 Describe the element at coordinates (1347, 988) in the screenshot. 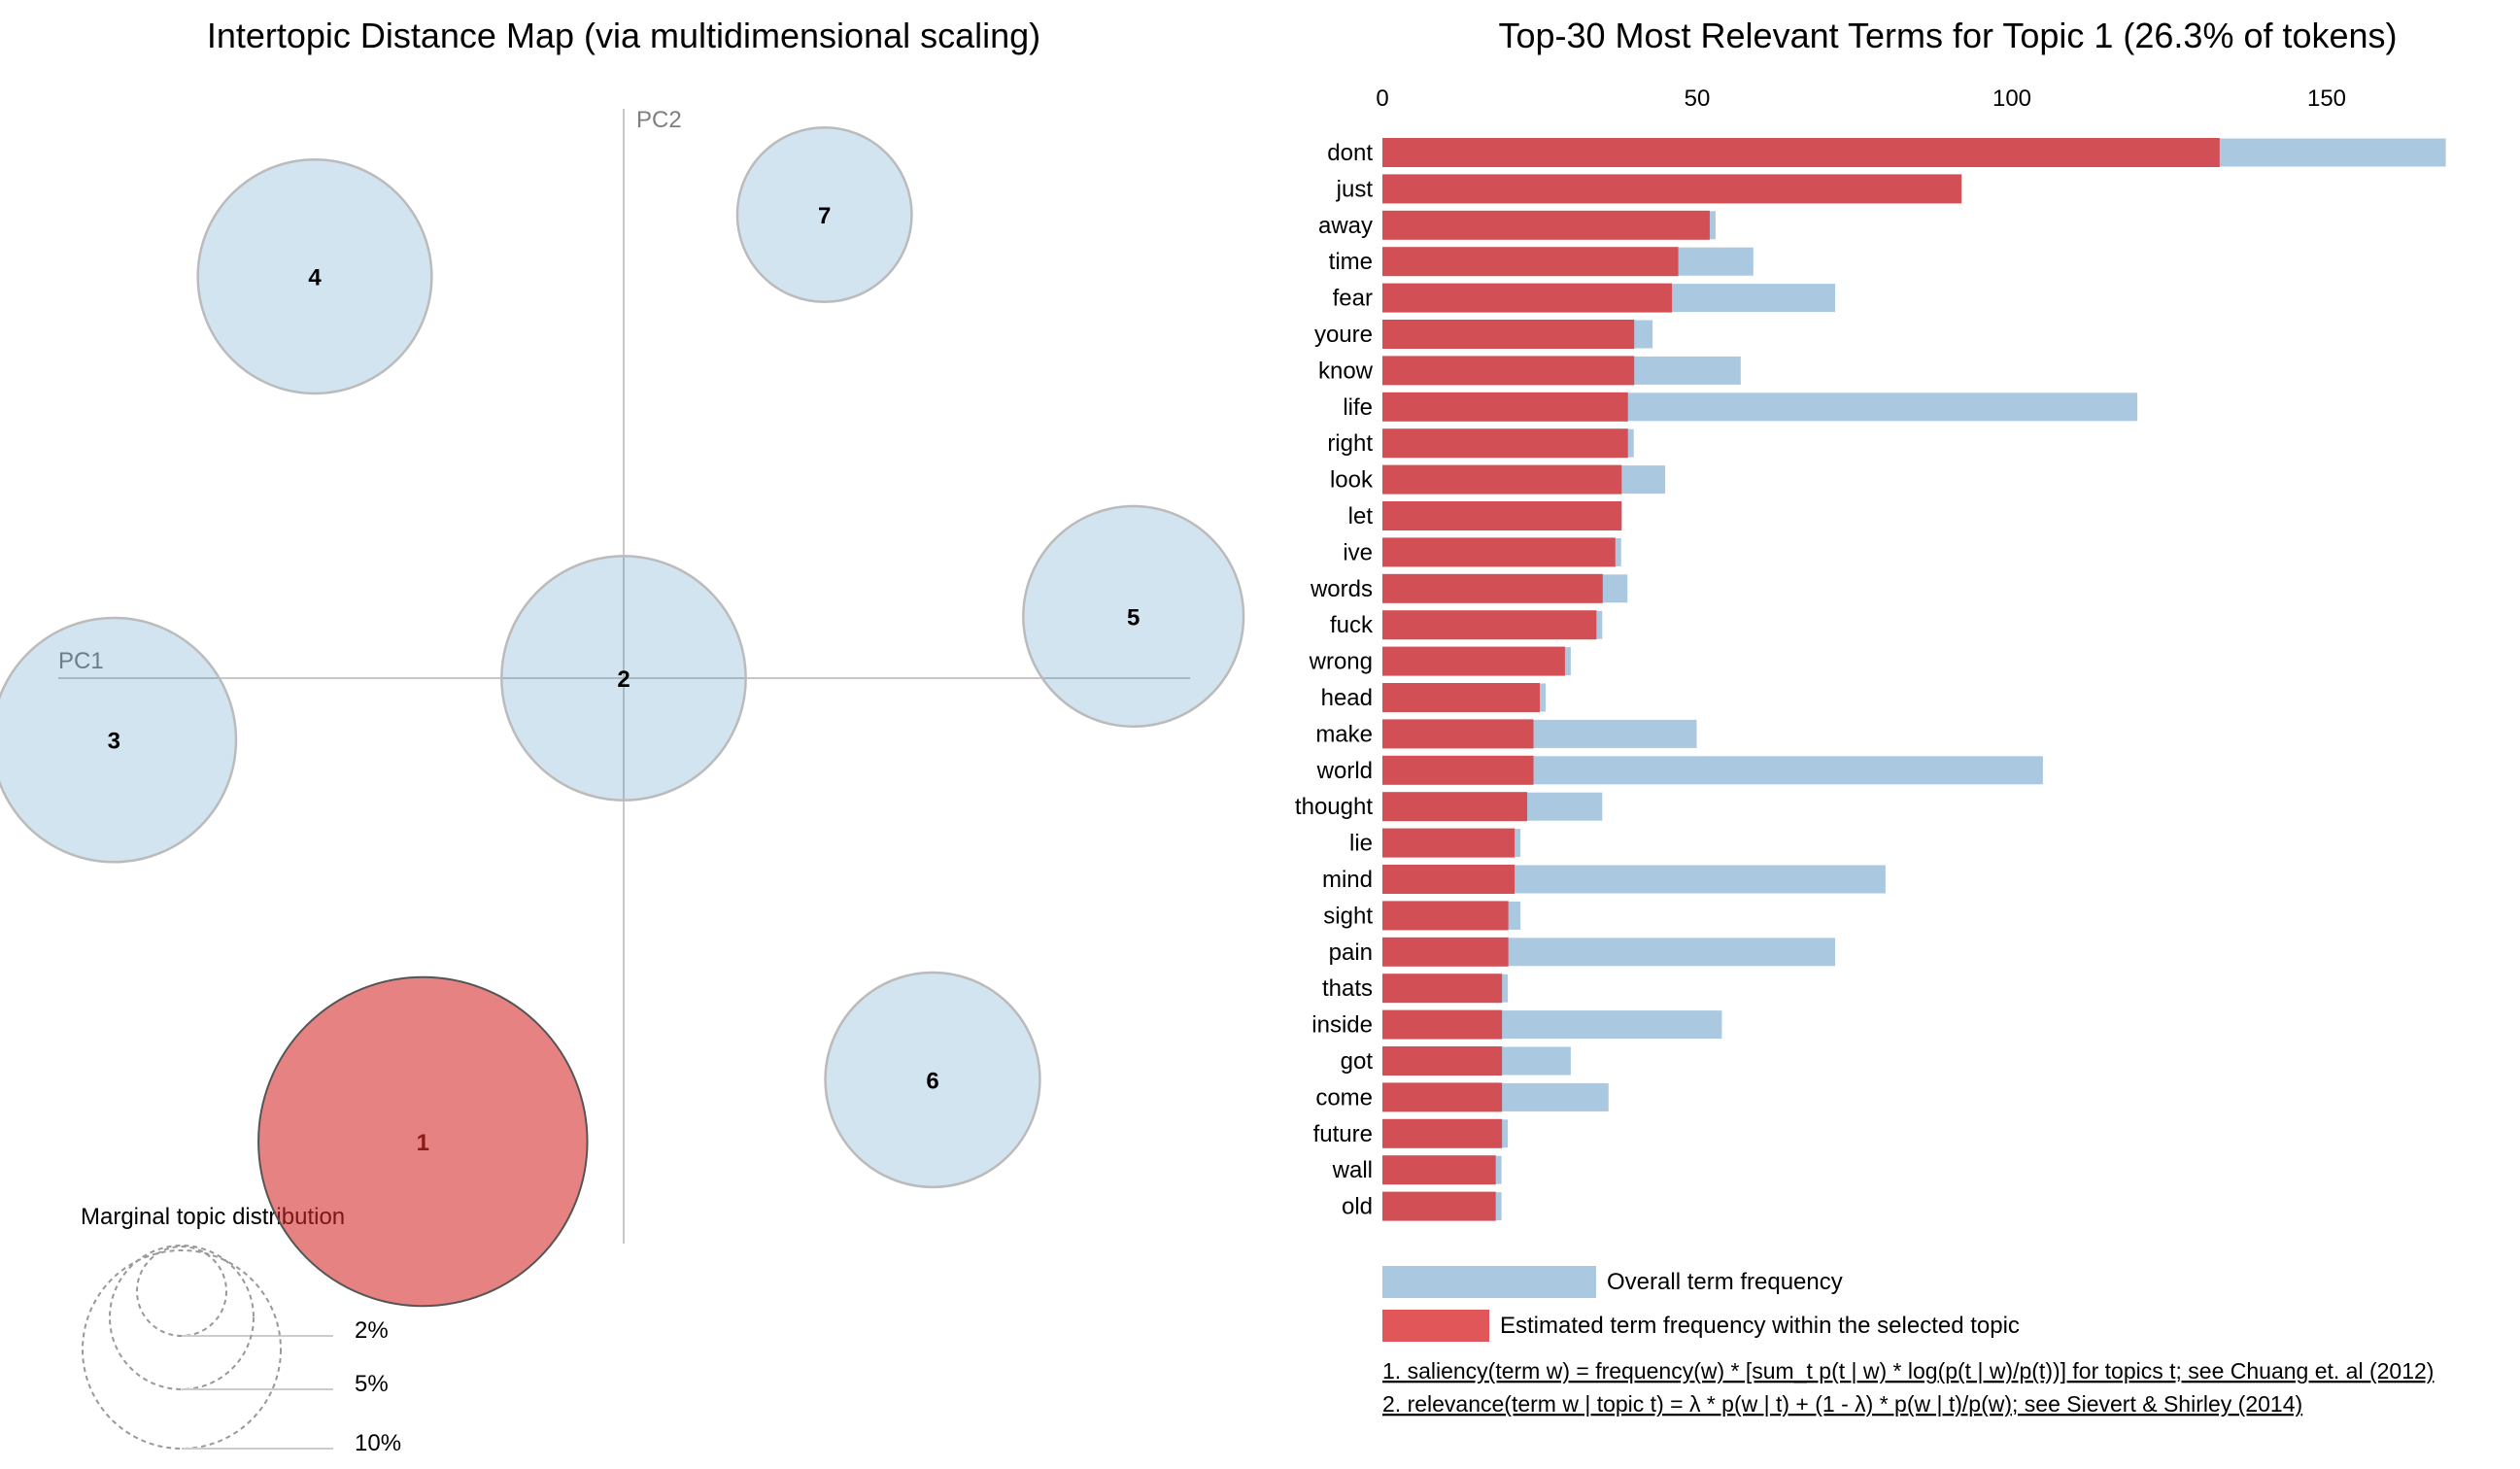

I see `term-label: thats` at that location.